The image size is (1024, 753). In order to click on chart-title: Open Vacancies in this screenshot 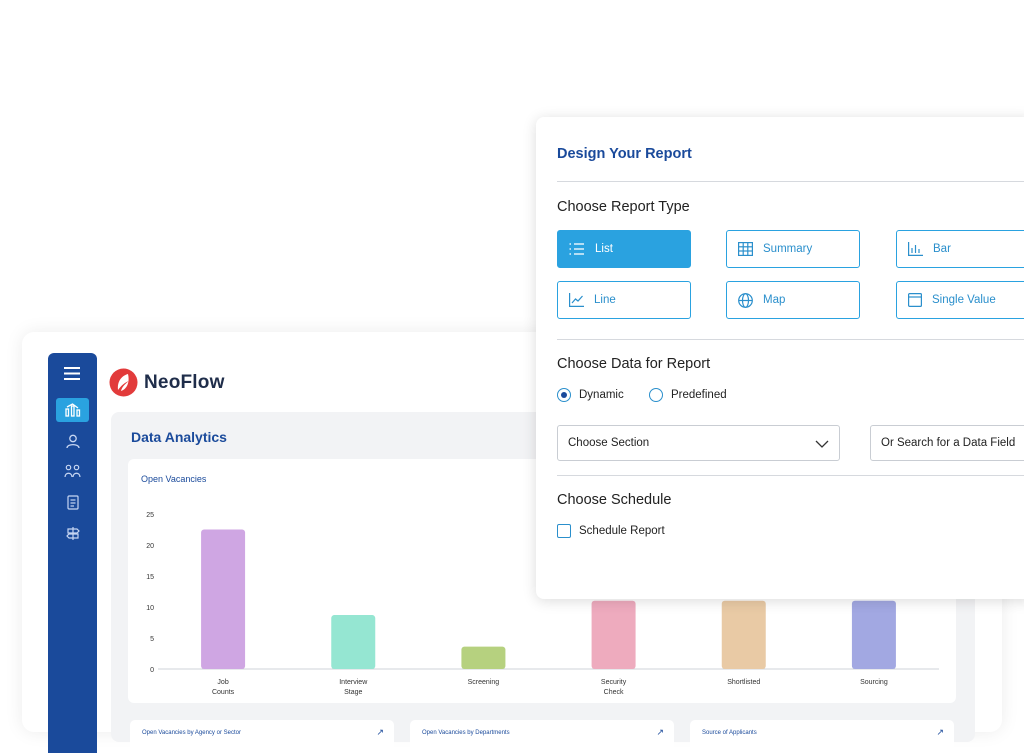, I will do `click(174, 479)`.